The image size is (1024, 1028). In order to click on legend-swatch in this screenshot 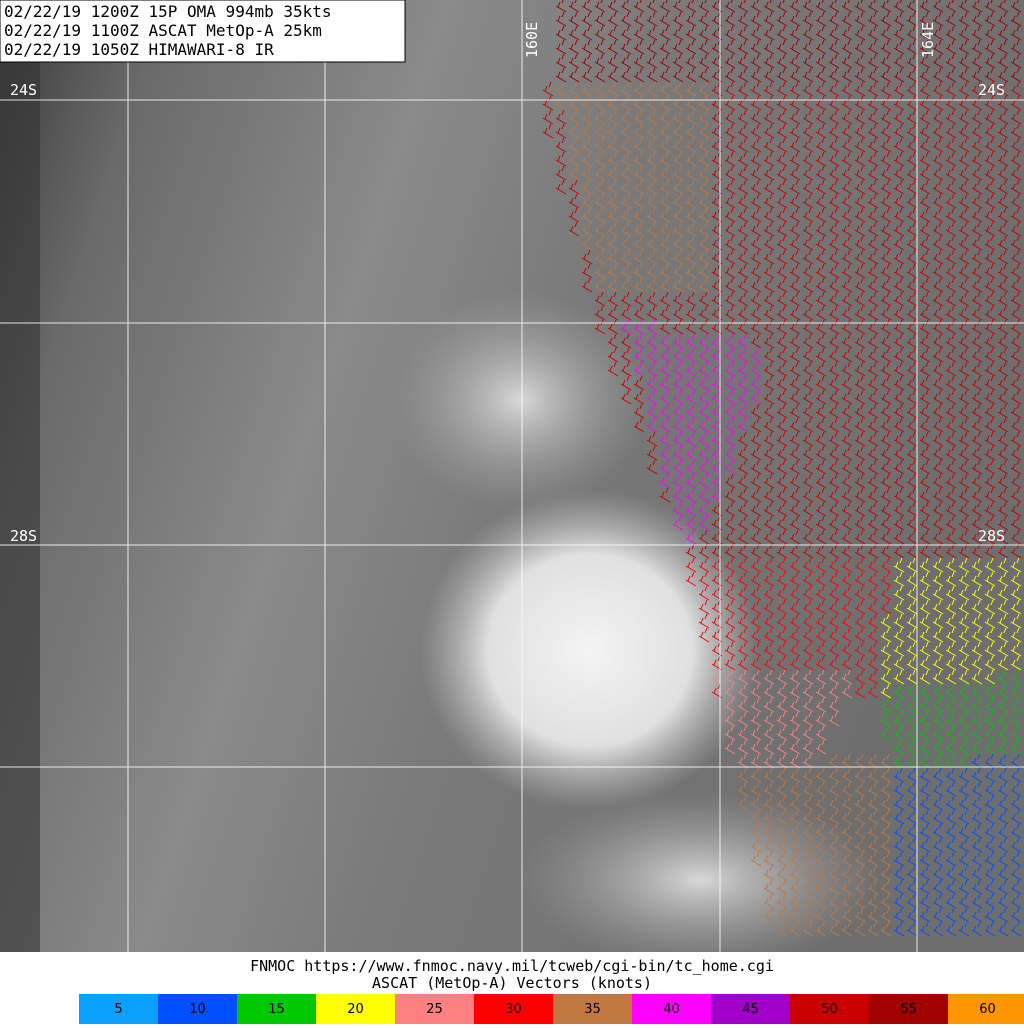, I will do `click(986, 1009)`.